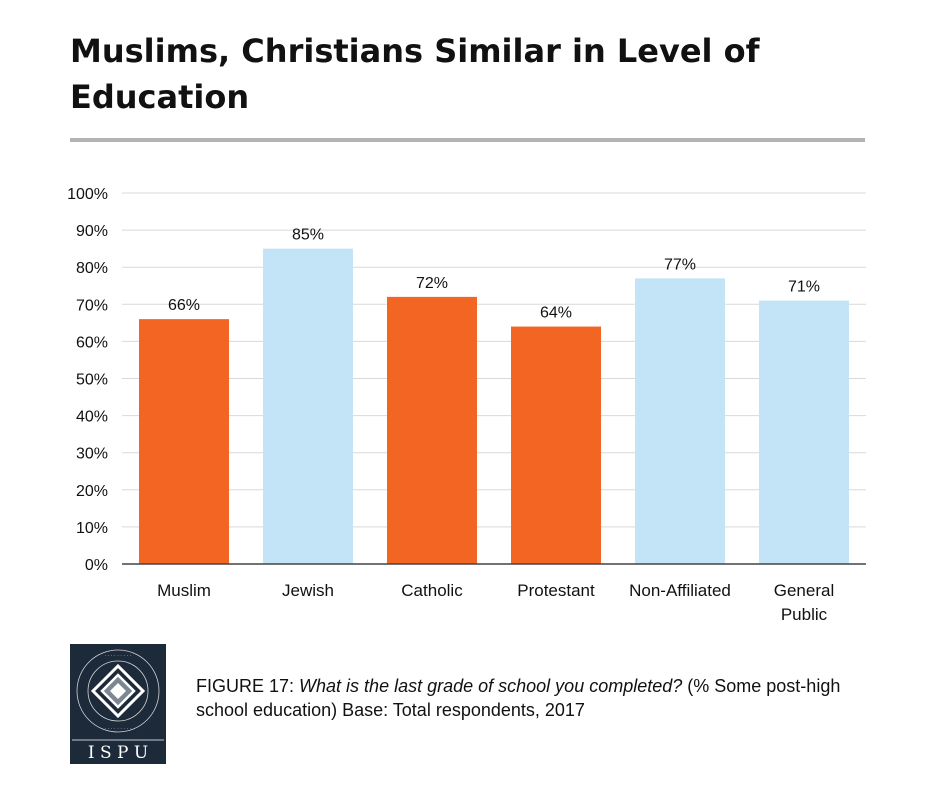 This screenshot has height=789, width=941. I want to click on y-tick-label: 50%, so click(92, 380).